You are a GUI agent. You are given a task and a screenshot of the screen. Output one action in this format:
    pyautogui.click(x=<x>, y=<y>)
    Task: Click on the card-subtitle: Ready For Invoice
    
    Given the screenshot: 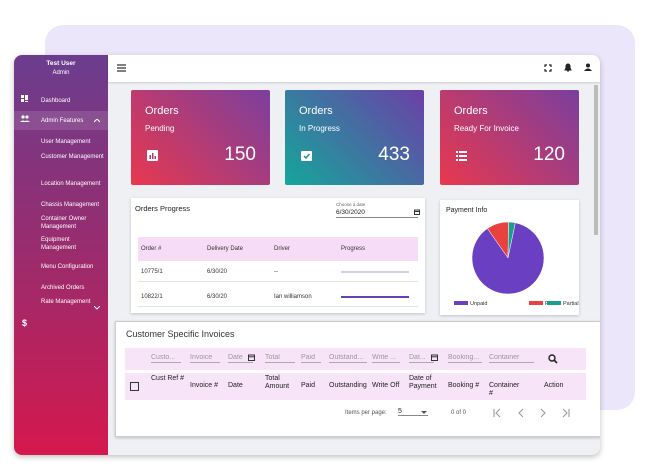 What is the action you would take?
    pyautogui.click(x=486, y=128)
    